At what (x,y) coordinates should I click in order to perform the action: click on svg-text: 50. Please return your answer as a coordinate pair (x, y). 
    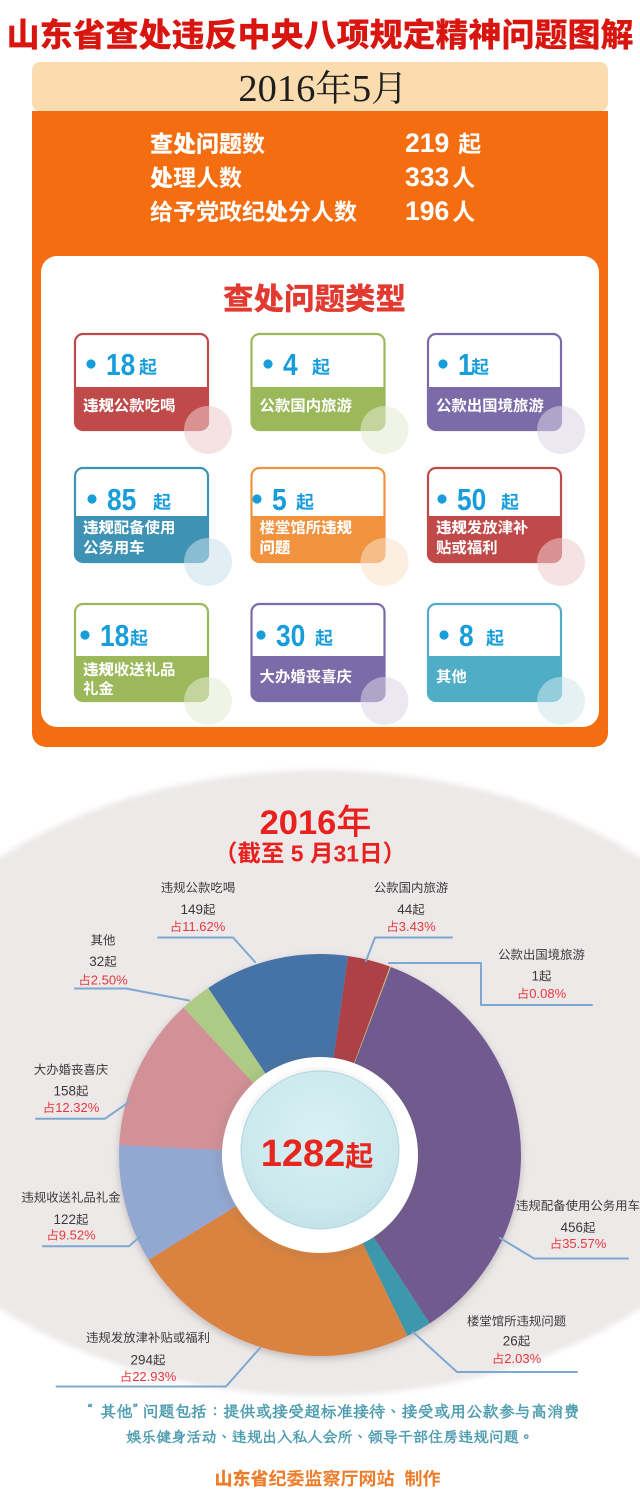
    Looking at the image, I should click on (471, 500).